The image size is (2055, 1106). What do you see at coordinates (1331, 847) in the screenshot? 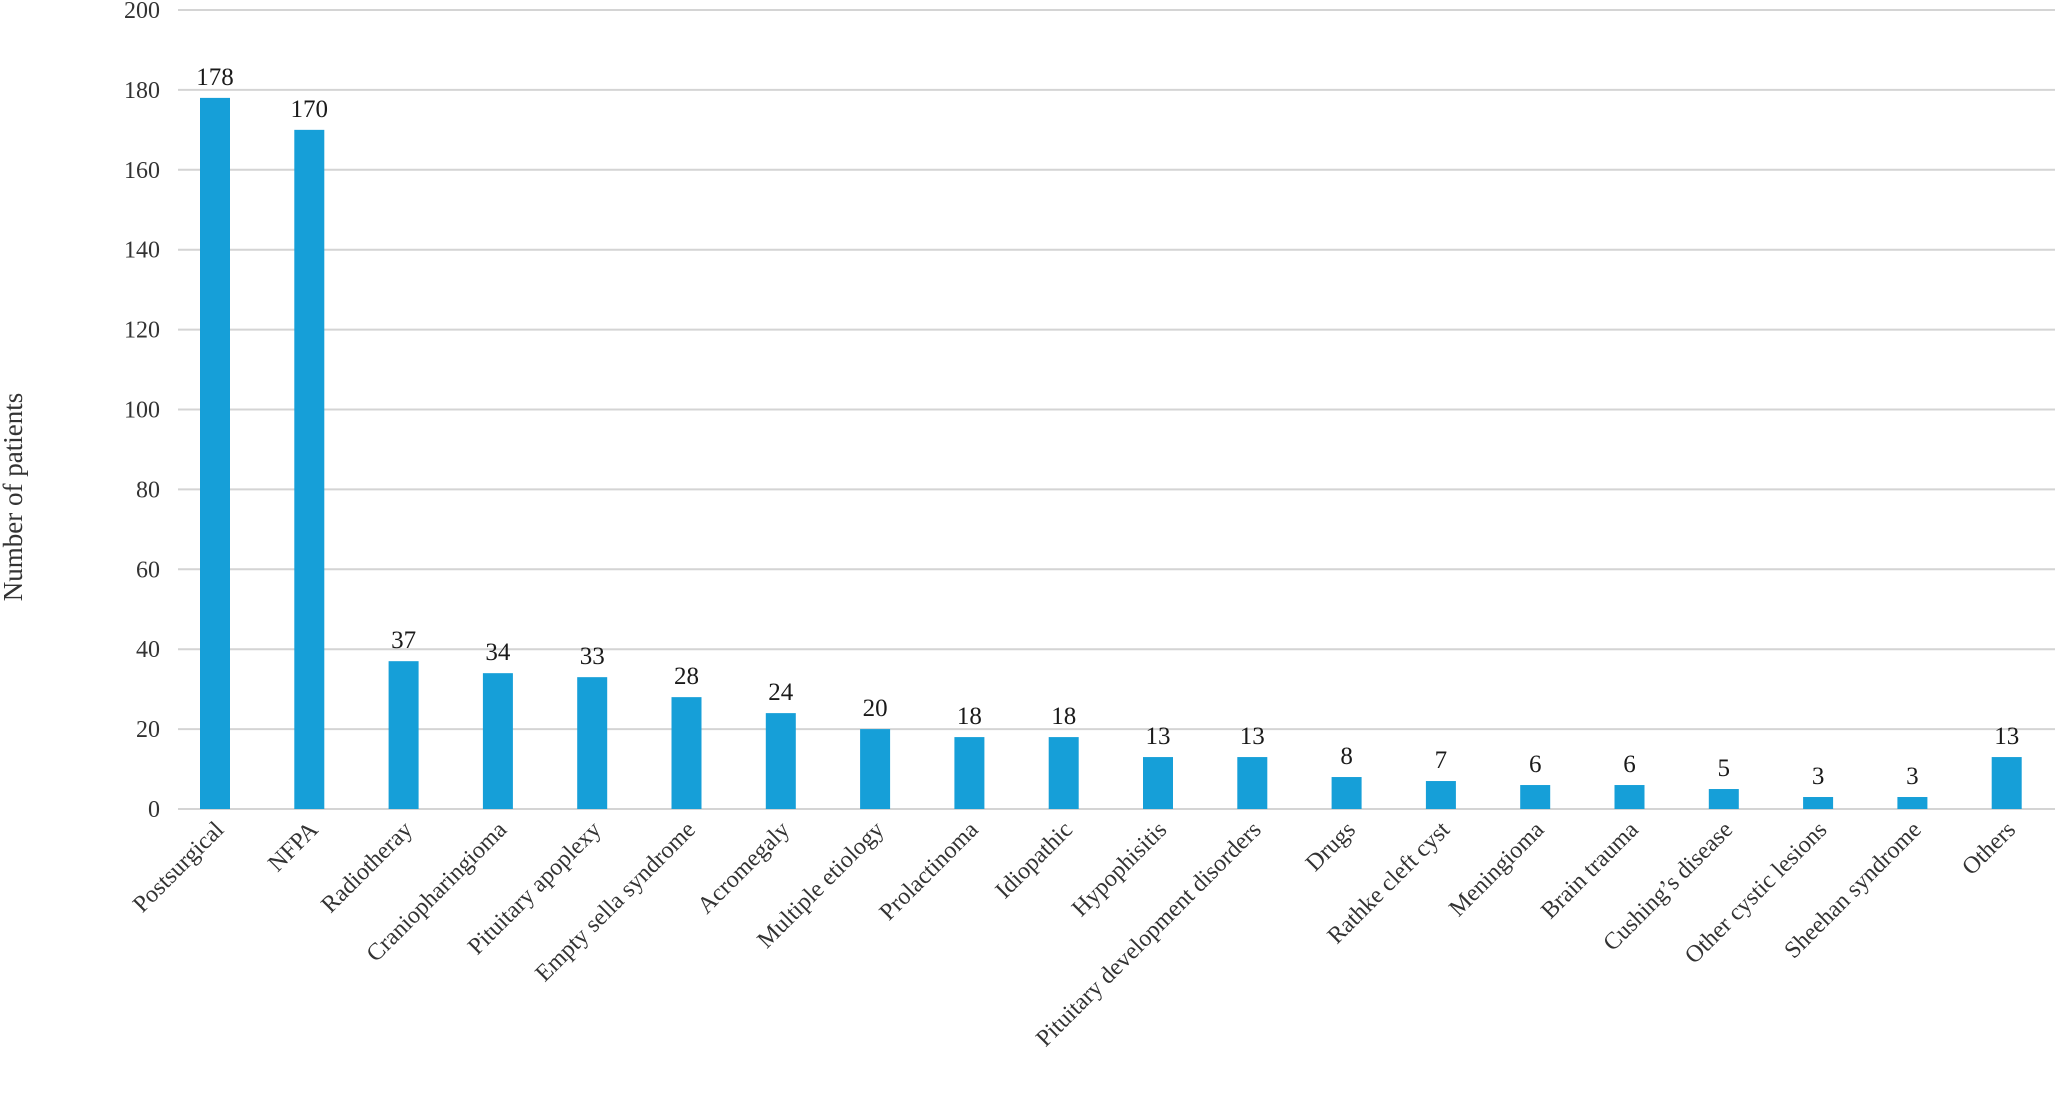
I see `x-tick-label: Drugs` at bounding box center [1331, 847].